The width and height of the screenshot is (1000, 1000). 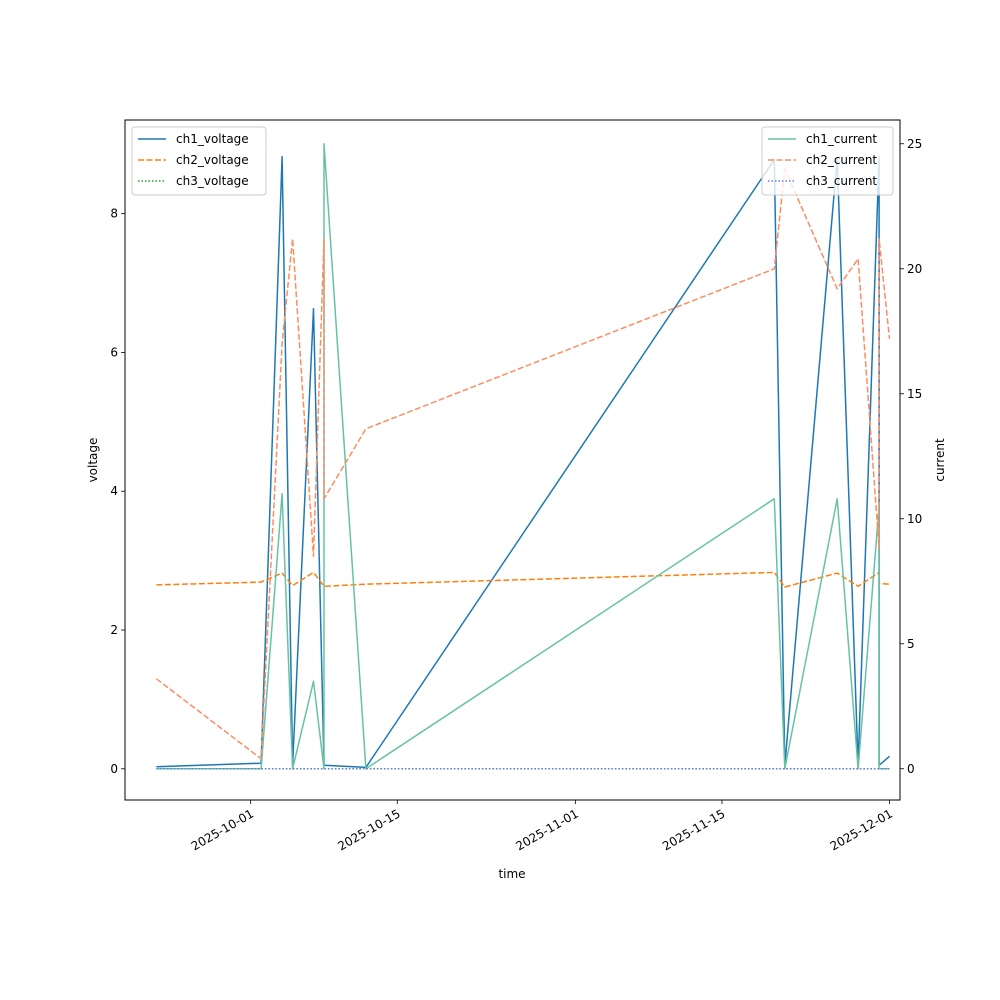 I want to click on legend-label-ch3_voltage: ch3_voltage, so click(x=212, y=181).